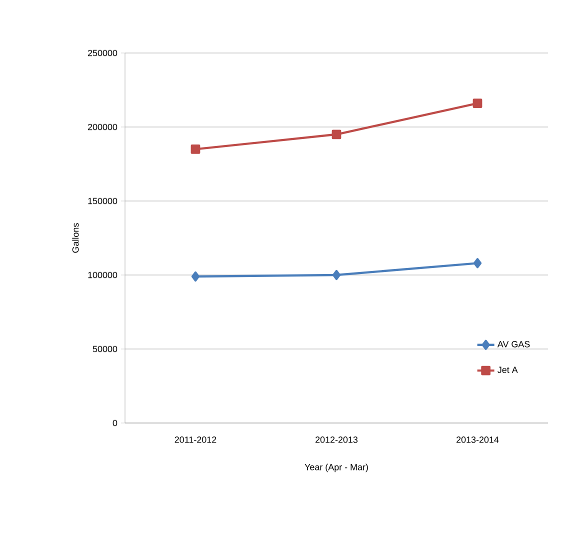 This screenshot has height=537, width=579. What do you see at coordinates (337, 439) in the screenshot?
I see `x-tick-label: 2012-2013` at bounding box center [337, 439].